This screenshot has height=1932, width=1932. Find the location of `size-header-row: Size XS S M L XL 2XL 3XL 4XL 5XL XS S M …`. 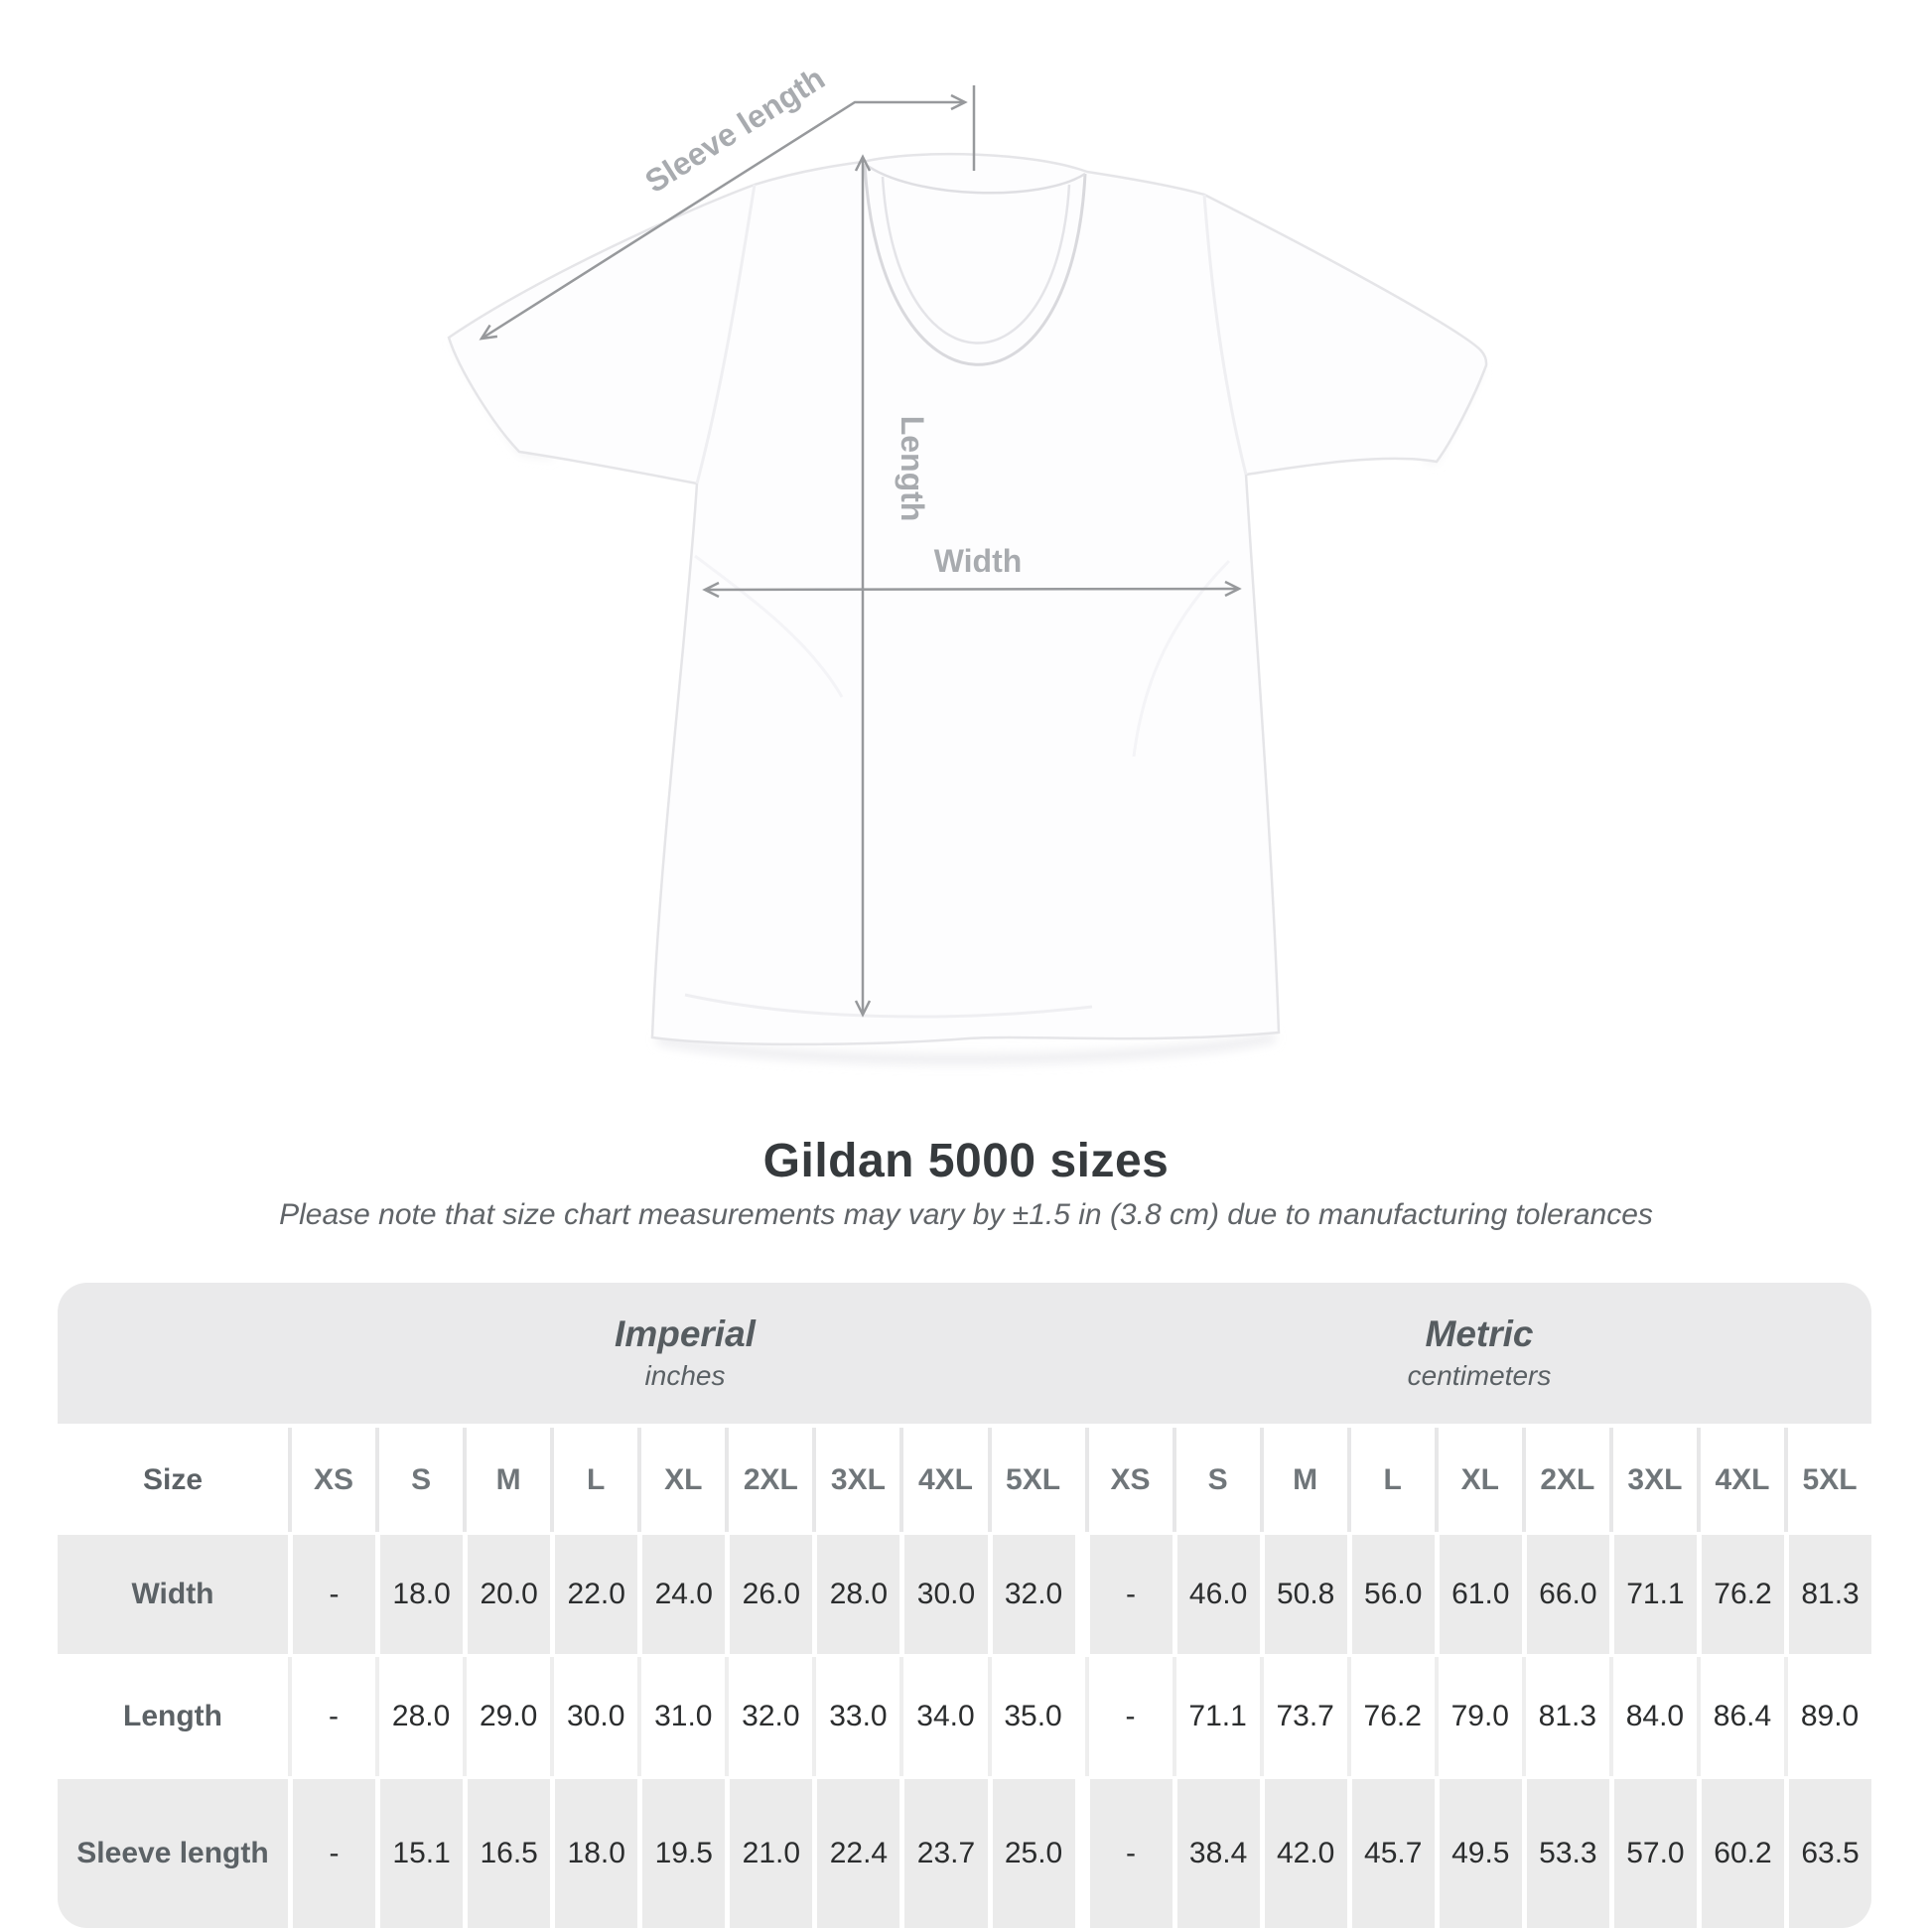

size-header-row: Size XS S M L XL 2XL 3XL 4XL 5XL XS S M … is located at coordinates (965, 1480).